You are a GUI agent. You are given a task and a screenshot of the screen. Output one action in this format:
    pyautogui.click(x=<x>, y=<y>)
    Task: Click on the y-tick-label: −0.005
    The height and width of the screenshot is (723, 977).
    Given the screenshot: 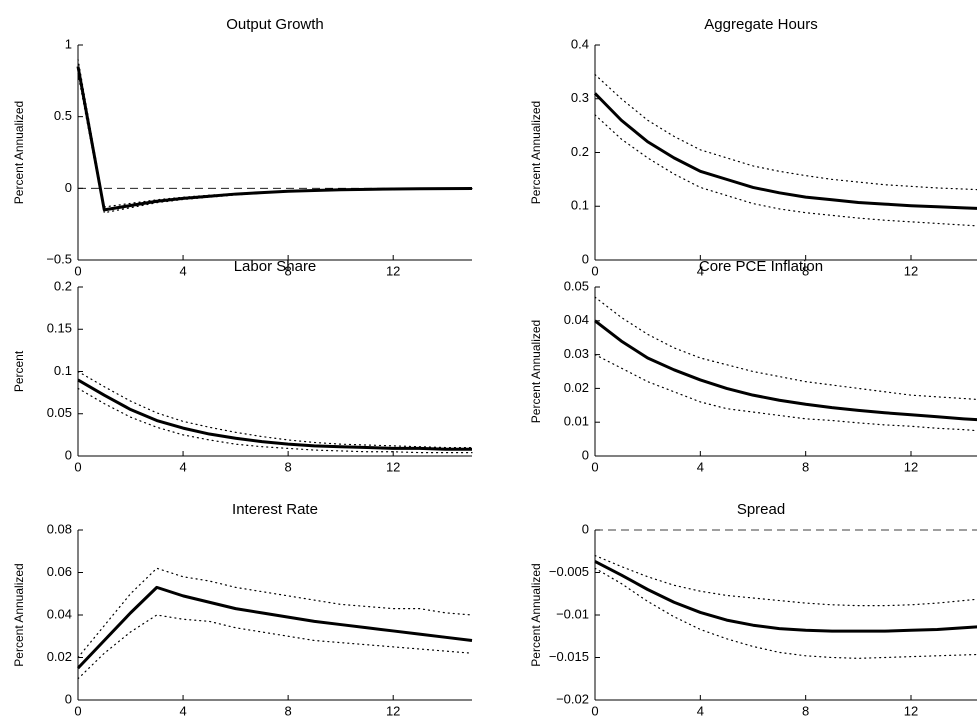 What is the action you would take?
    pyautogui.click(x=569, y=571)
    